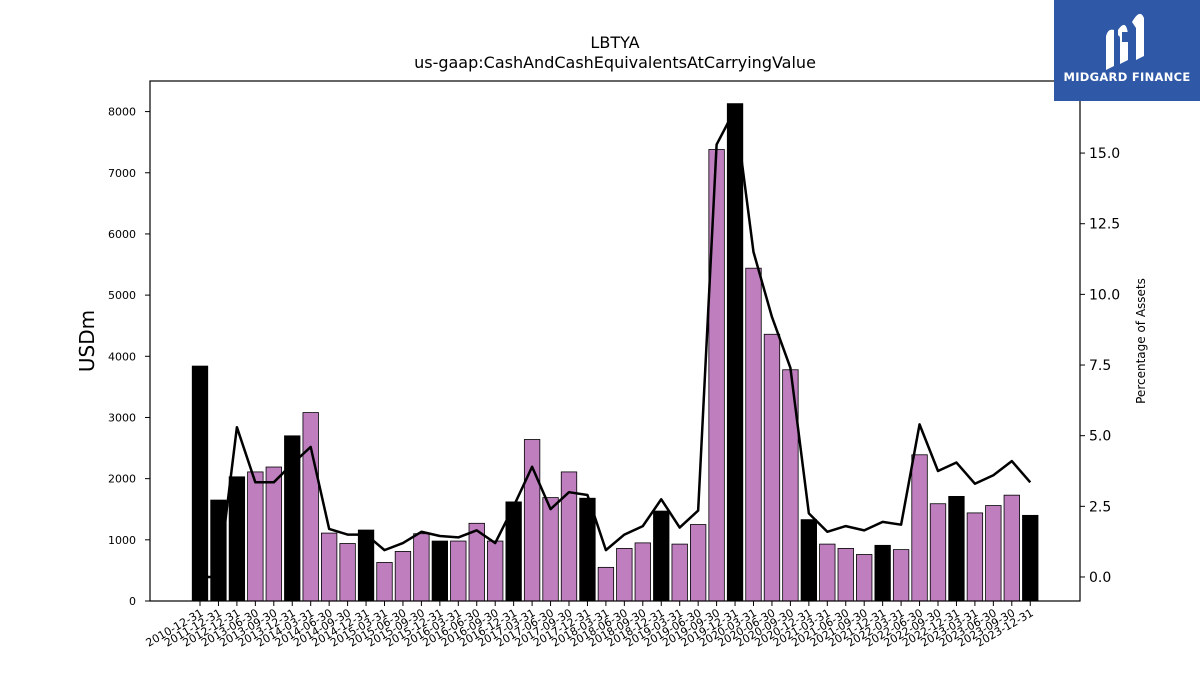  Describe the element at coordinates (122, 234) in the screenshot. I see `y-tick-label: 6000` at that location.